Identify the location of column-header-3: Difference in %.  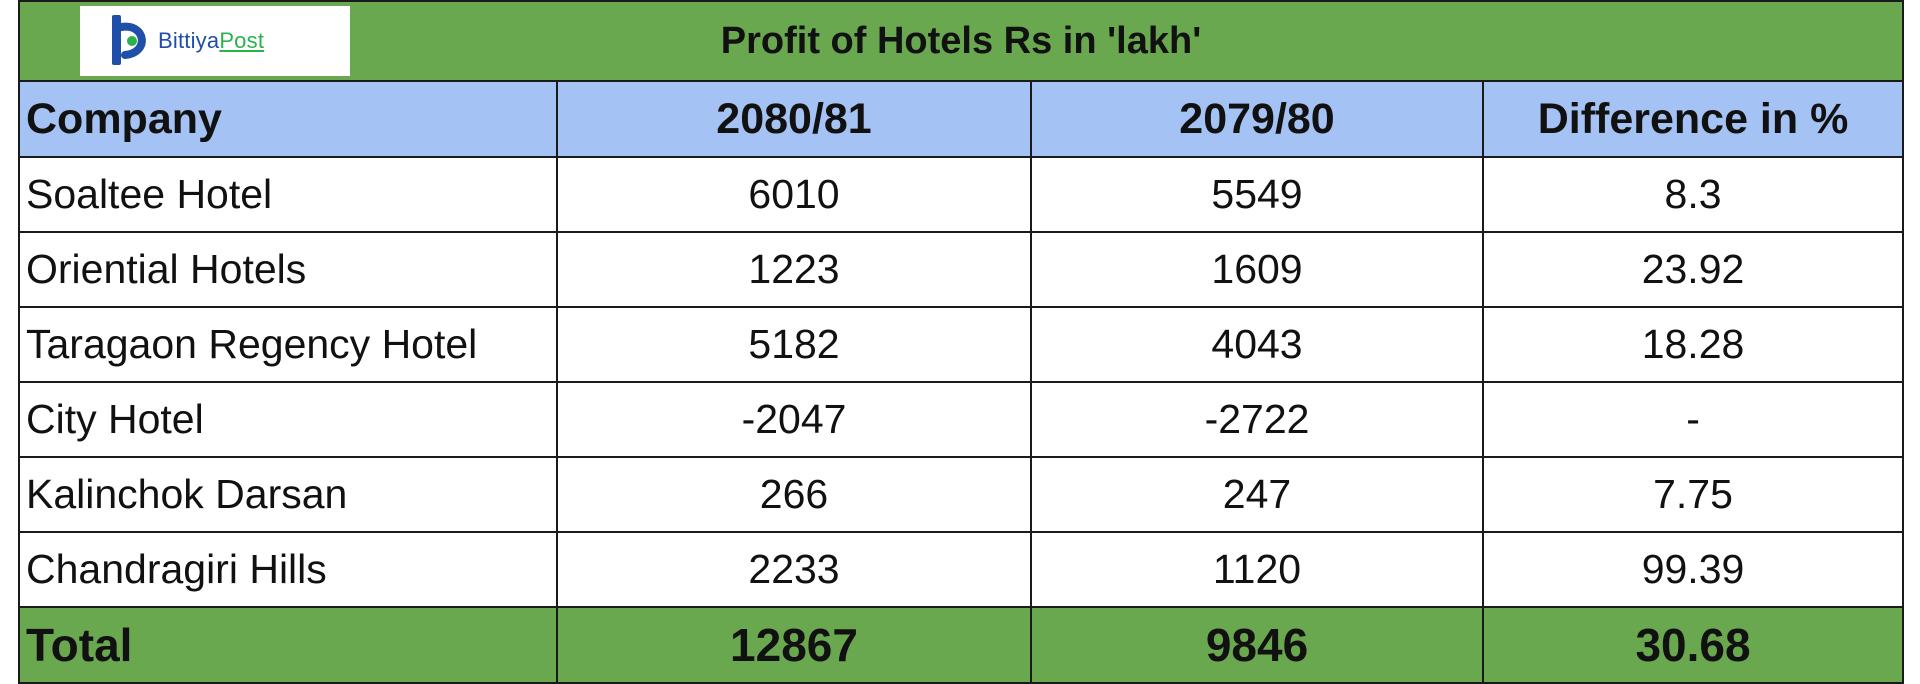
(1693, 119).